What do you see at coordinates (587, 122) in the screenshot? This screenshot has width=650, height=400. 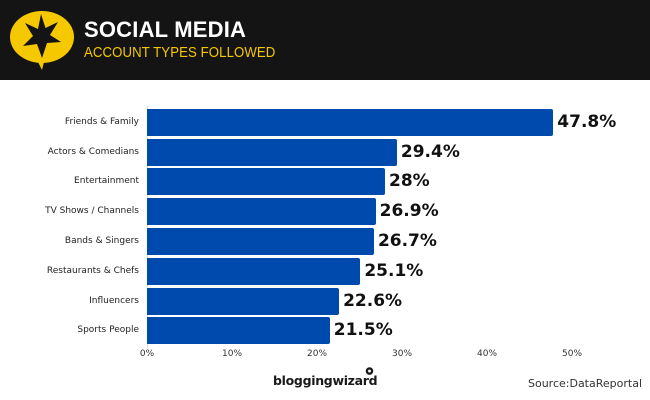 I see `value-label: 47.8%` at bounding box center [587, 122].